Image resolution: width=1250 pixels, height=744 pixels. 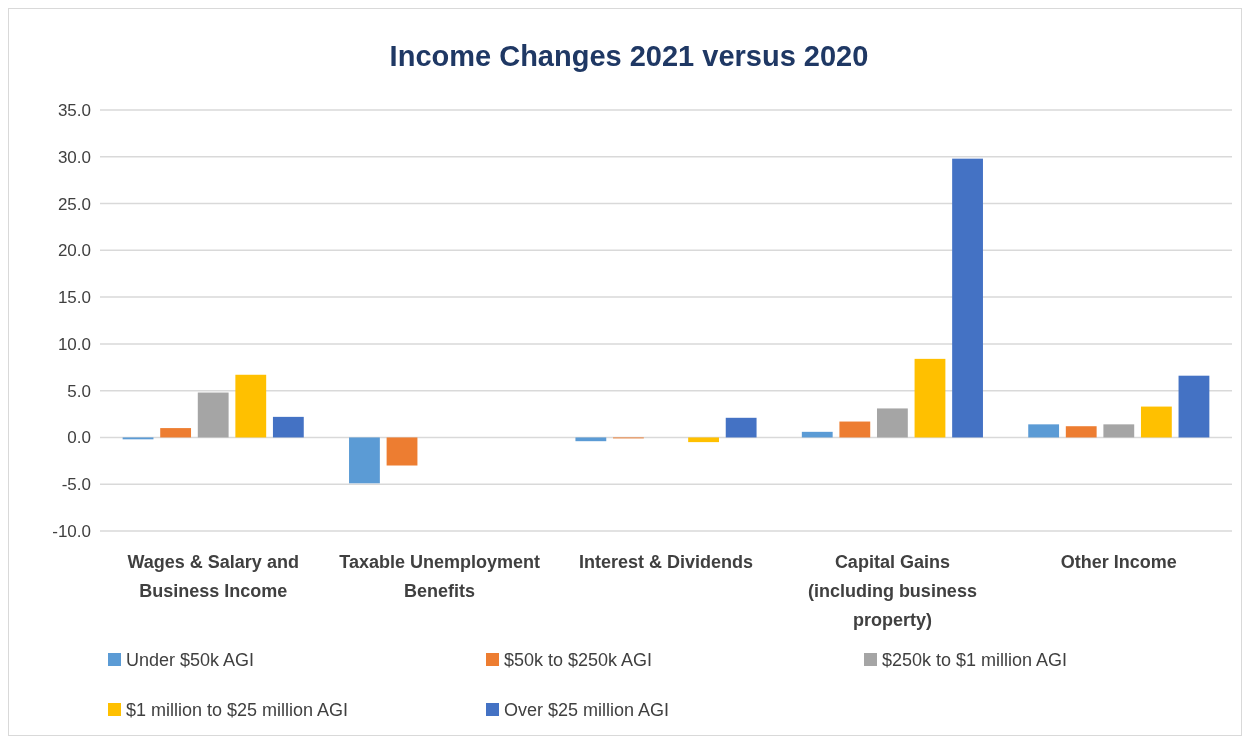 What do you see at coordinates (439, 576) in the screenshot?
I see `x-tick-label: Taxable Unemployment Benefits` at bounding box center [439, 576].